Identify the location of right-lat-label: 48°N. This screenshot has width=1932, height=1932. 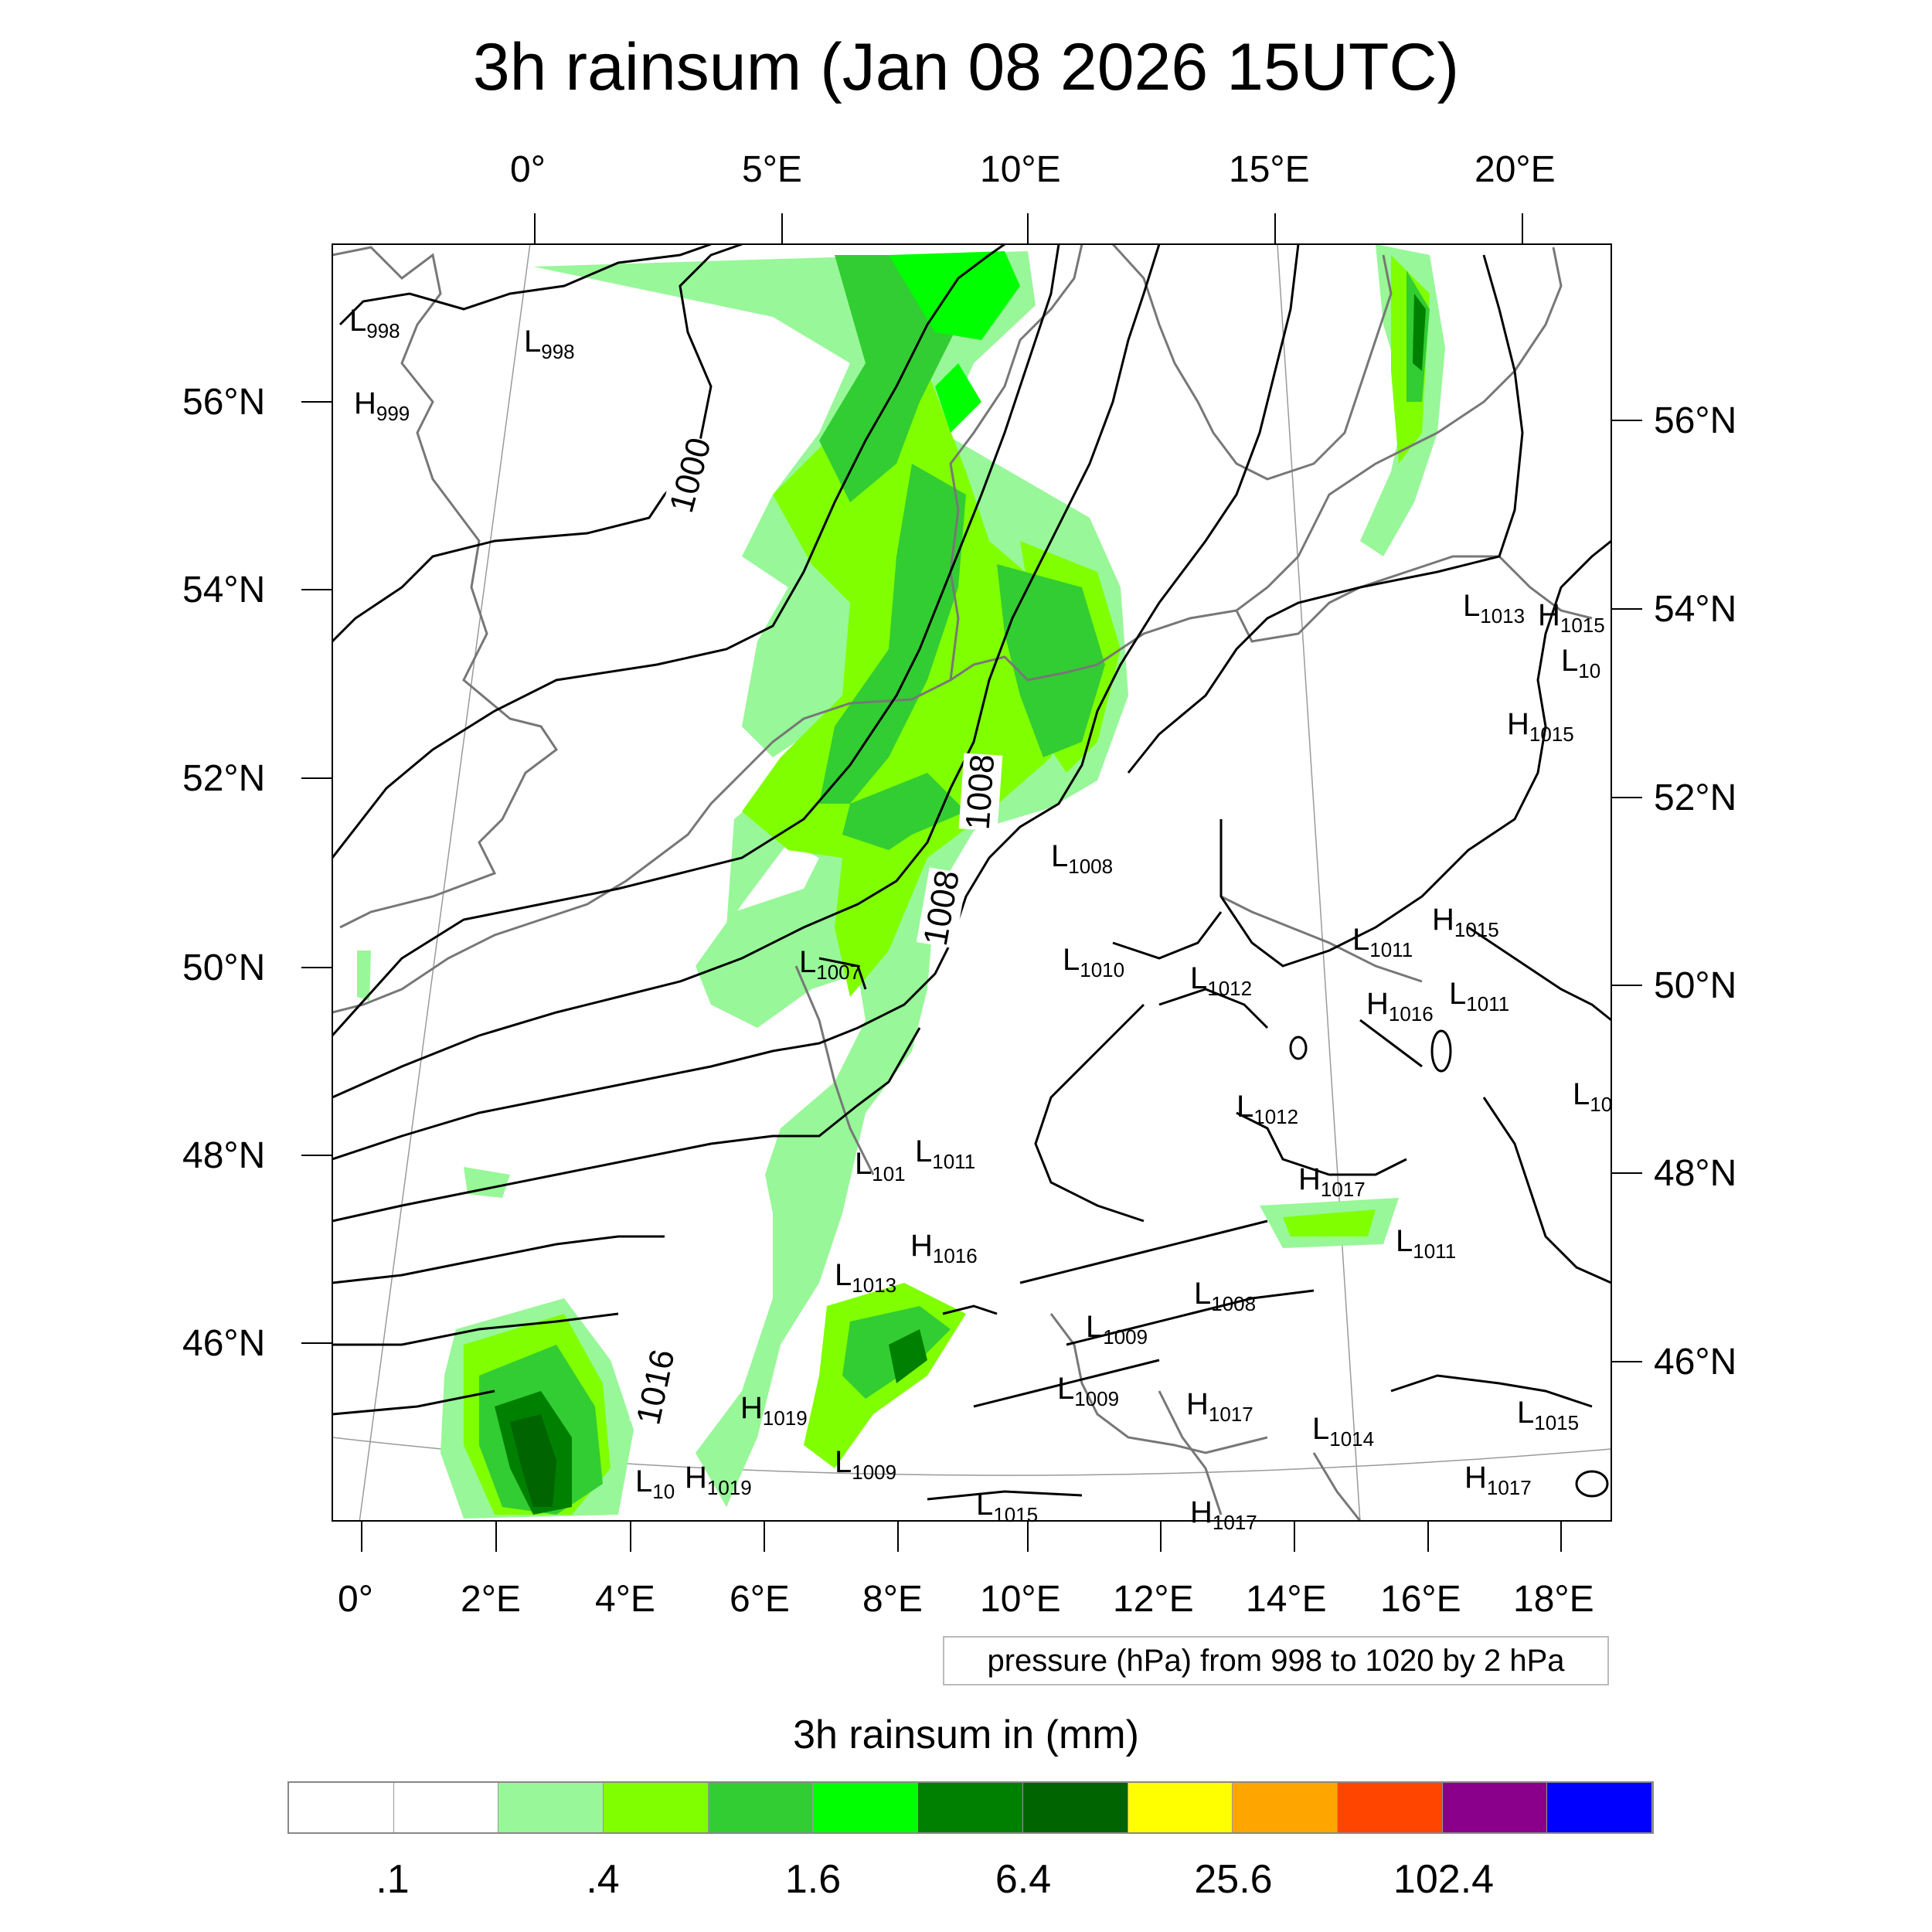
(1696, 1173).